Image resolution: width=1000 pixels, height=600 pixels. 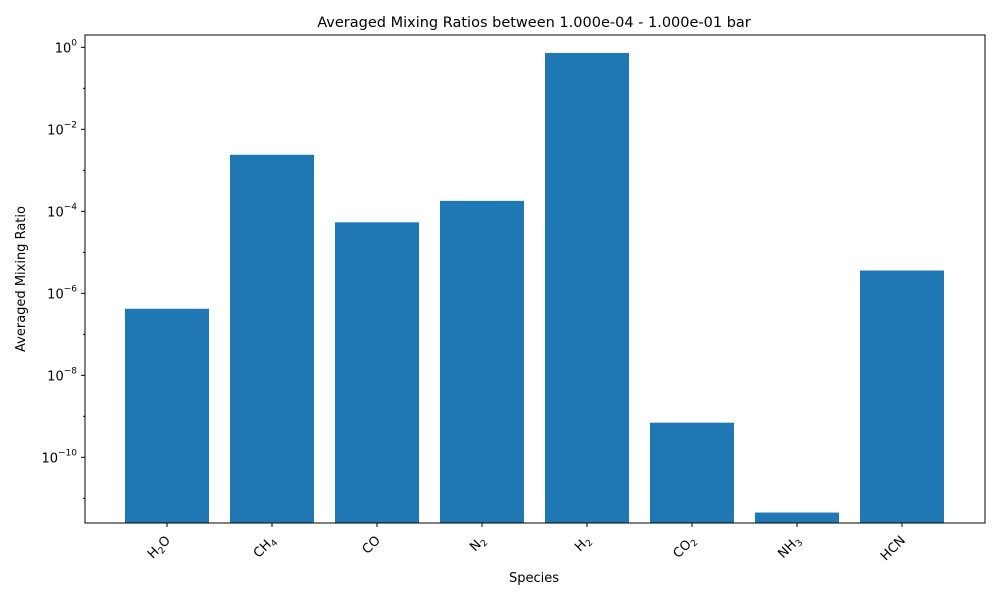 What do you see at coordinates (478, 544) in the screenshot?
I see `x-tick-label: N2` at bounding box center [478, 544].